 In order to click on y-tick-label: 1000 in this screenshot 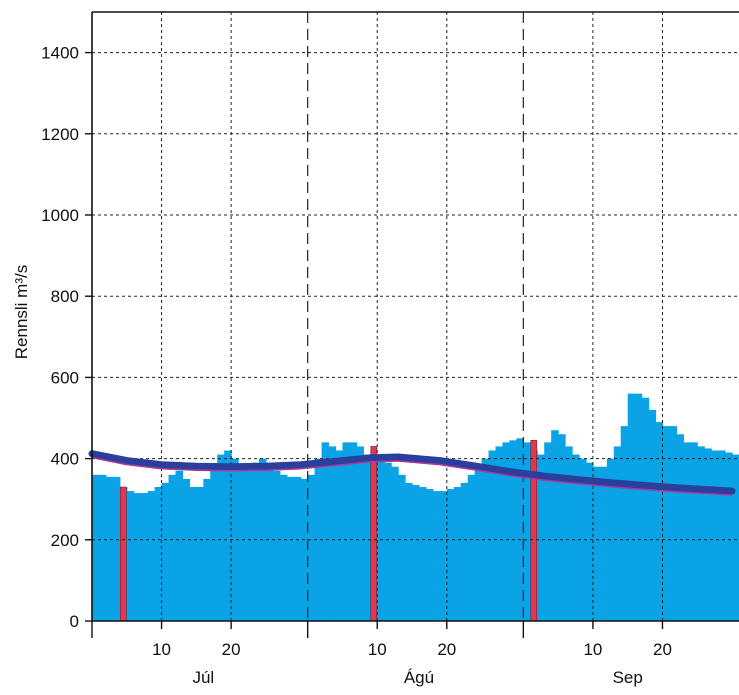, I will do `click(60, 215)`.